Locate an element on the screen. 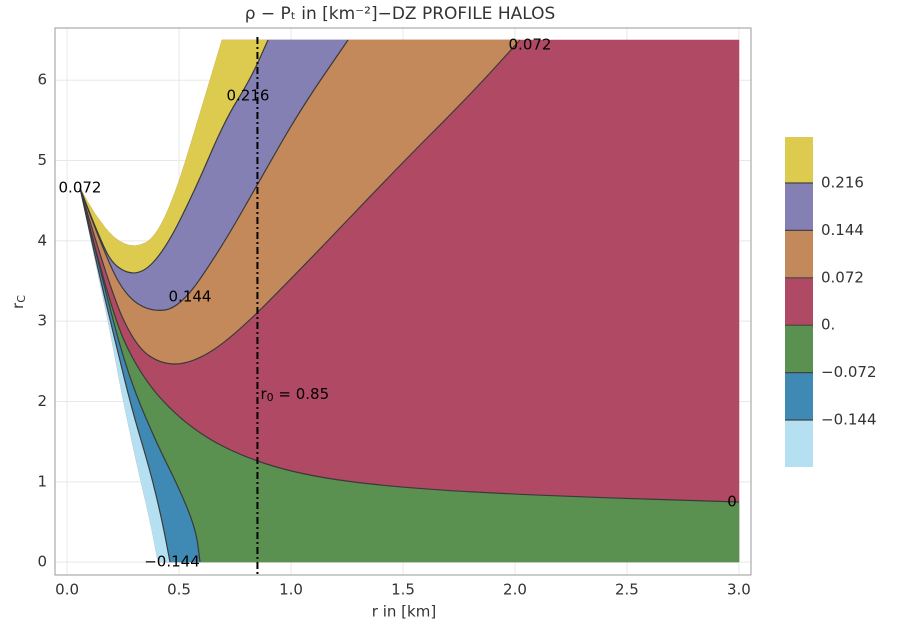  annotation-sub: 0 is located at coordinates (270, 397).